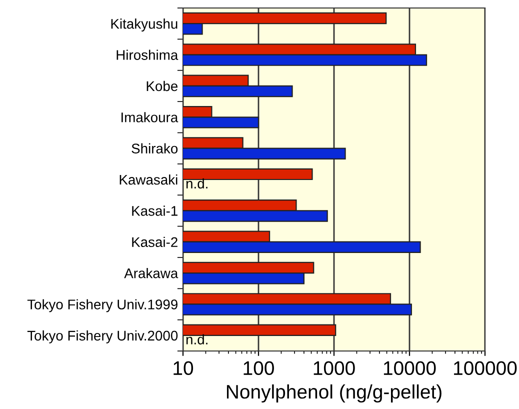  Describe the element at coordinates (102, 305) in the screenshot. I see `y-tick-label: Tokyo Fishery Univ.1999` at that location.